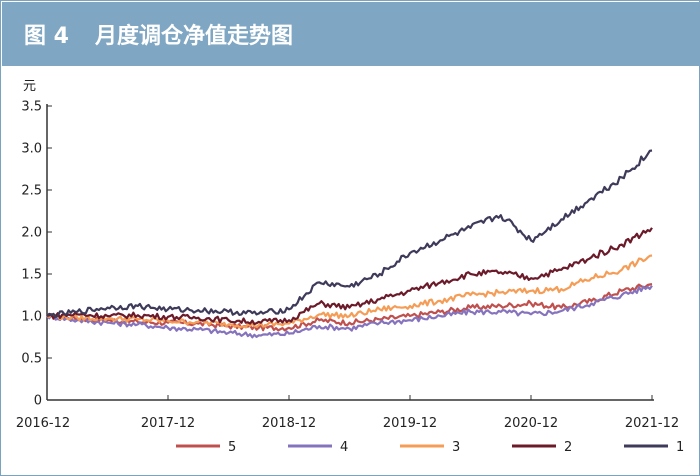  I want to click on x-tick-label: 2020-12, so click(531, 423).